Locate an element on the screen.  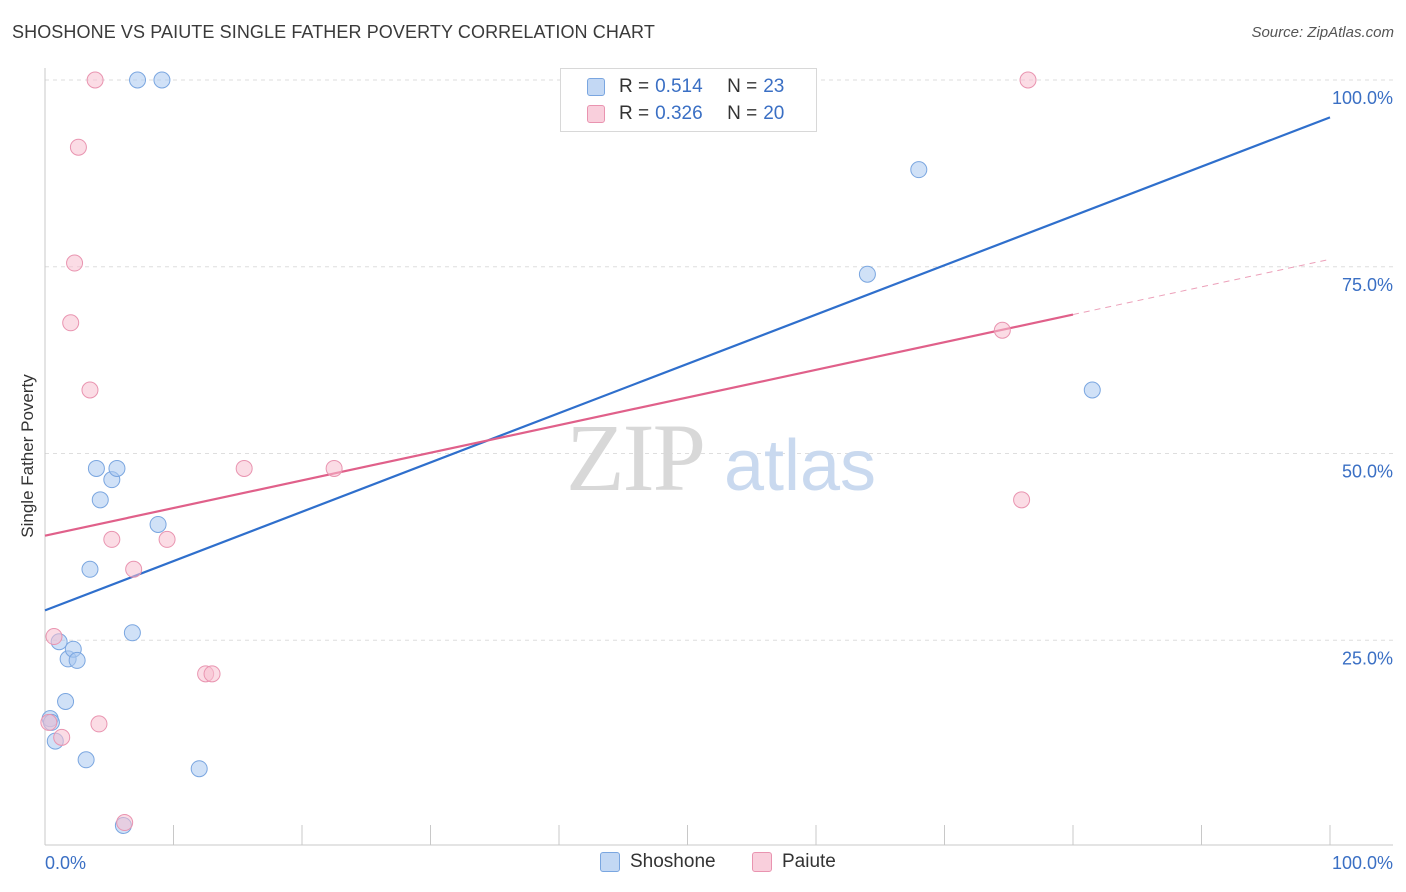
y-axis-title: Single Father Poverty is located at coordinates (27, 456).